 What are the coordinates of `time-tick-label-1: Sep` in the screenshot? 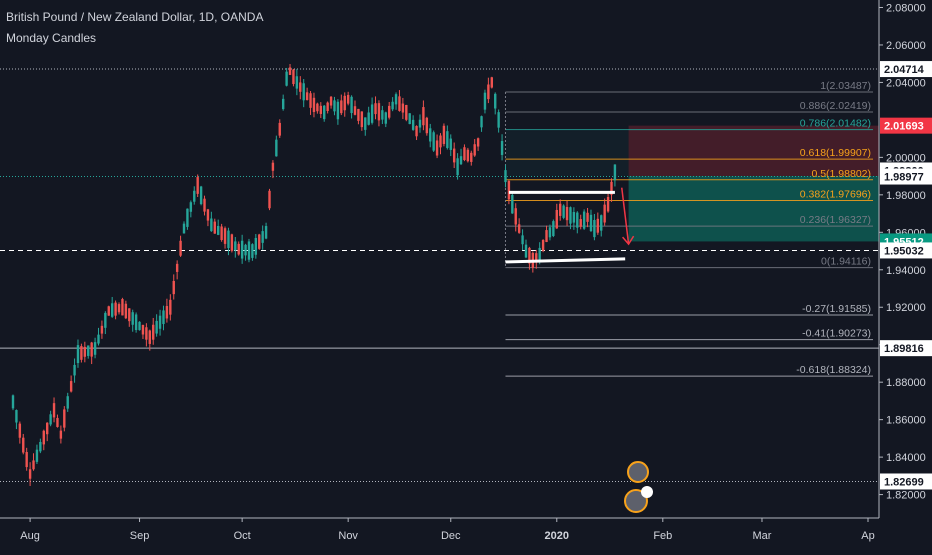 It's located at (140, 536).